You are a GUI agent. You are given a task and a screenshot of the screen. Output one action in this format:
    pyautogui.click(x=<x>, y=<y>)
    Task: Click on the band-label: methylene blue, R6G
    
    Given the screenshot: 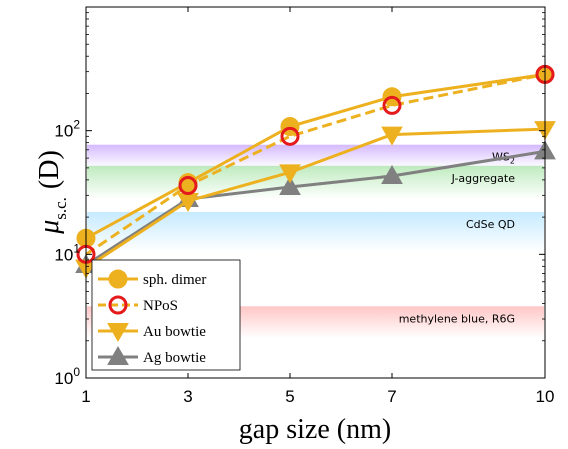 What is the action you would take?
    pyautogui.click(x=457, y=318)
    